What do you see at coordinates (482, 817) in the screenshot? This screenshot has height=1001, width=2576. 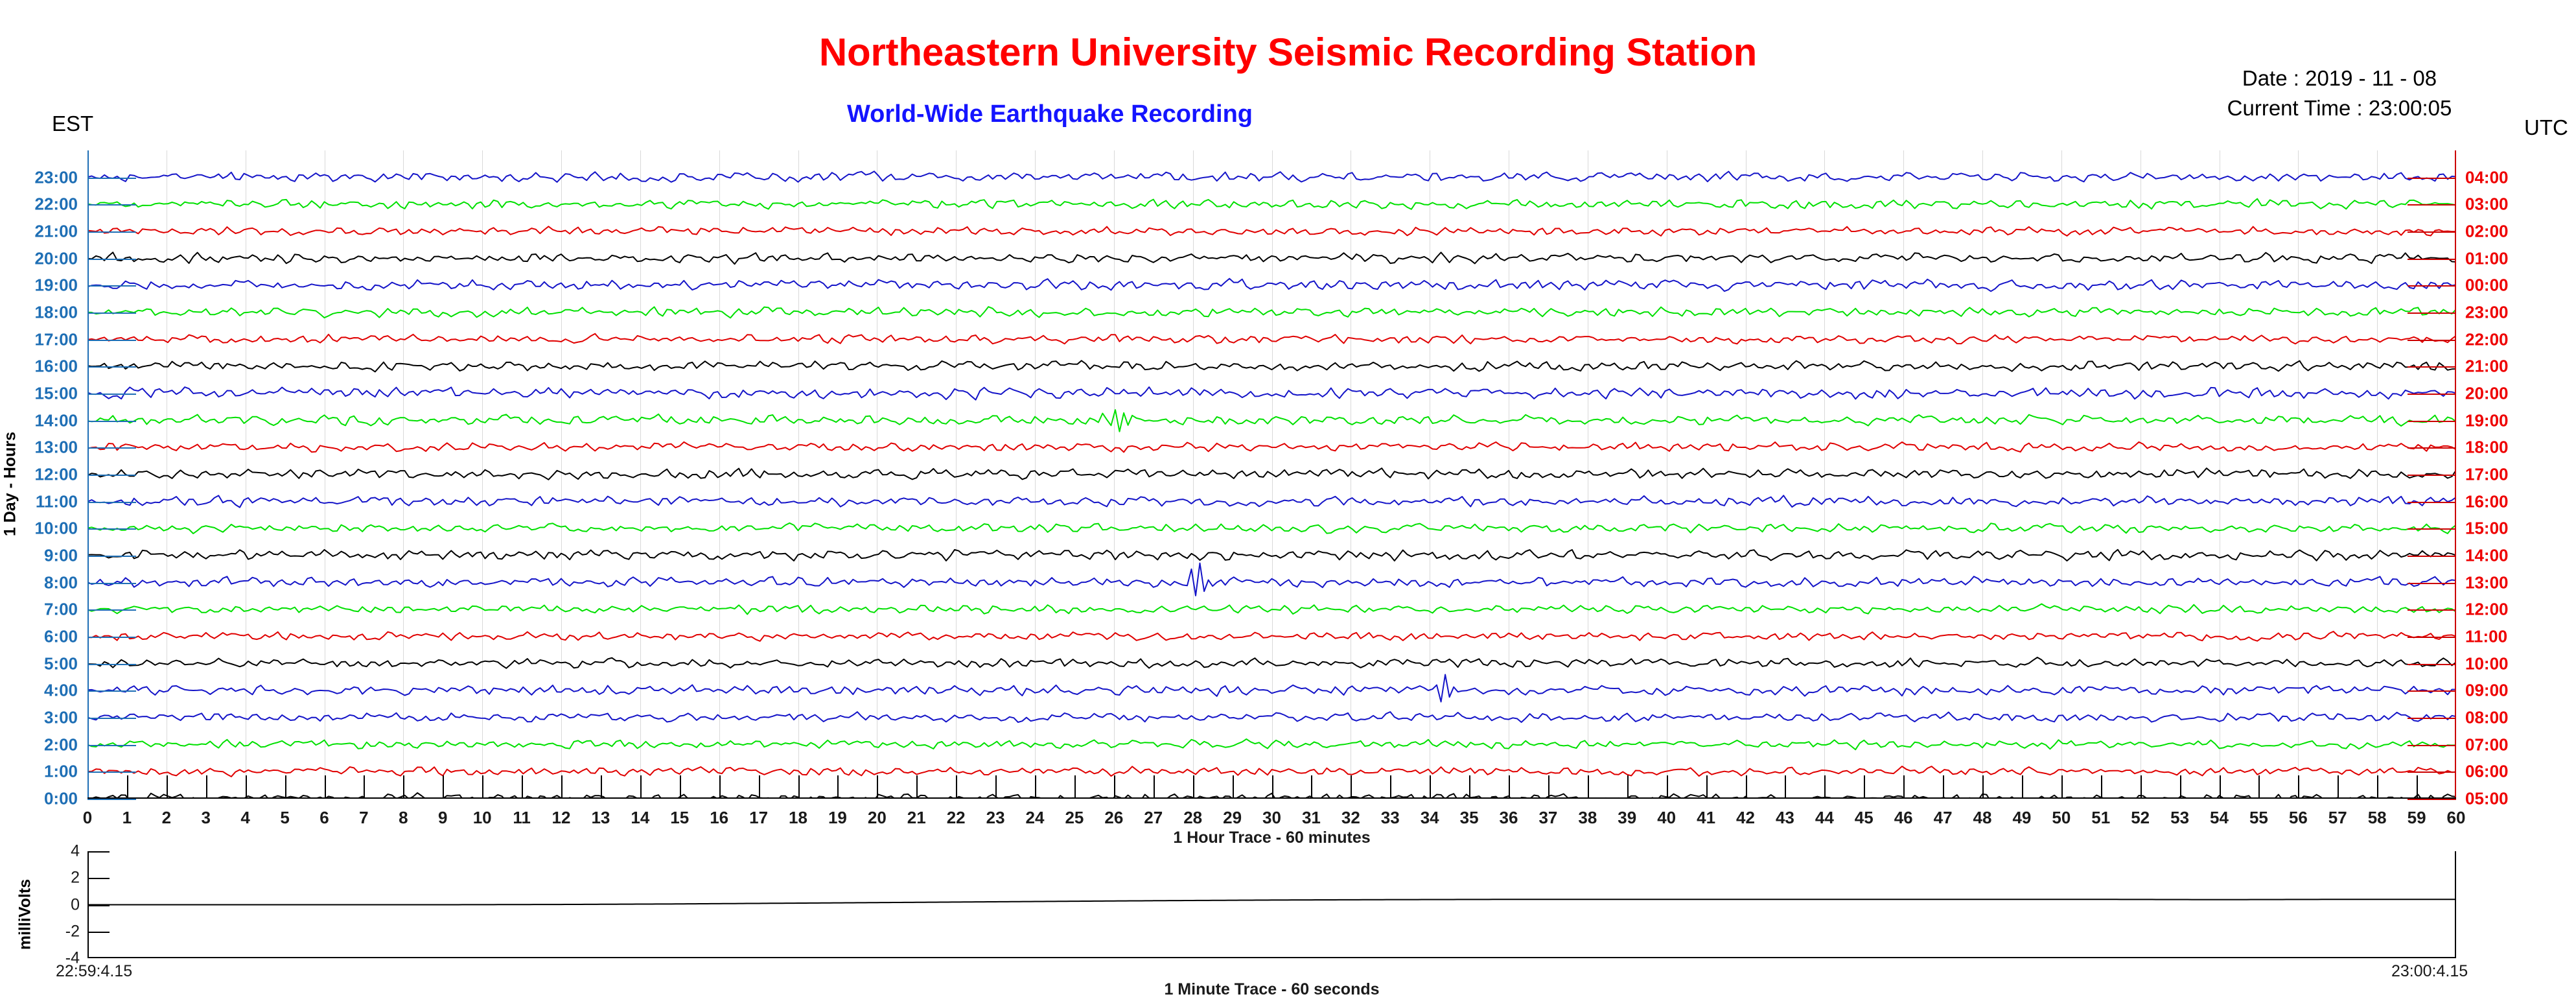 I see `x-axis-tick-label: 10` at bounding box center [482, 817].